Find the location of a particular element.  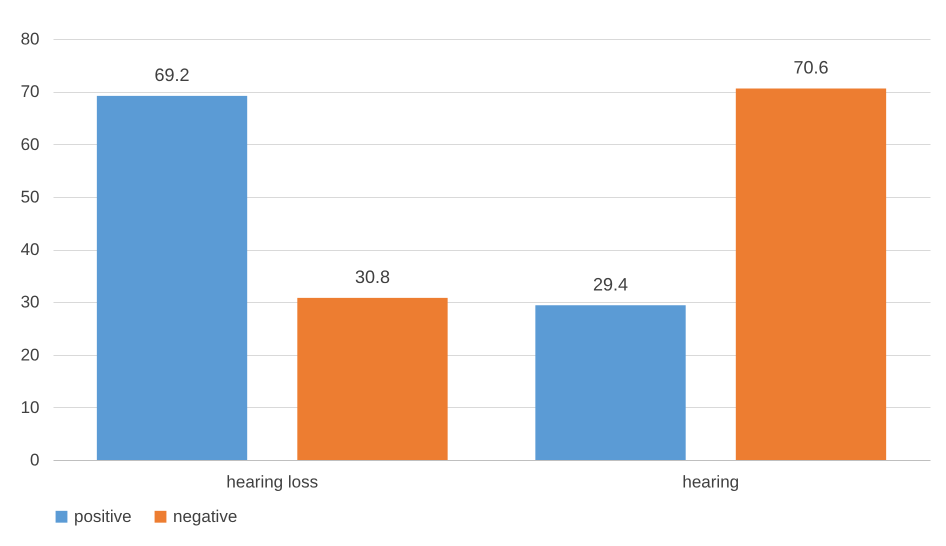

data-label: 29.4 is located at coordinates (610, 284).